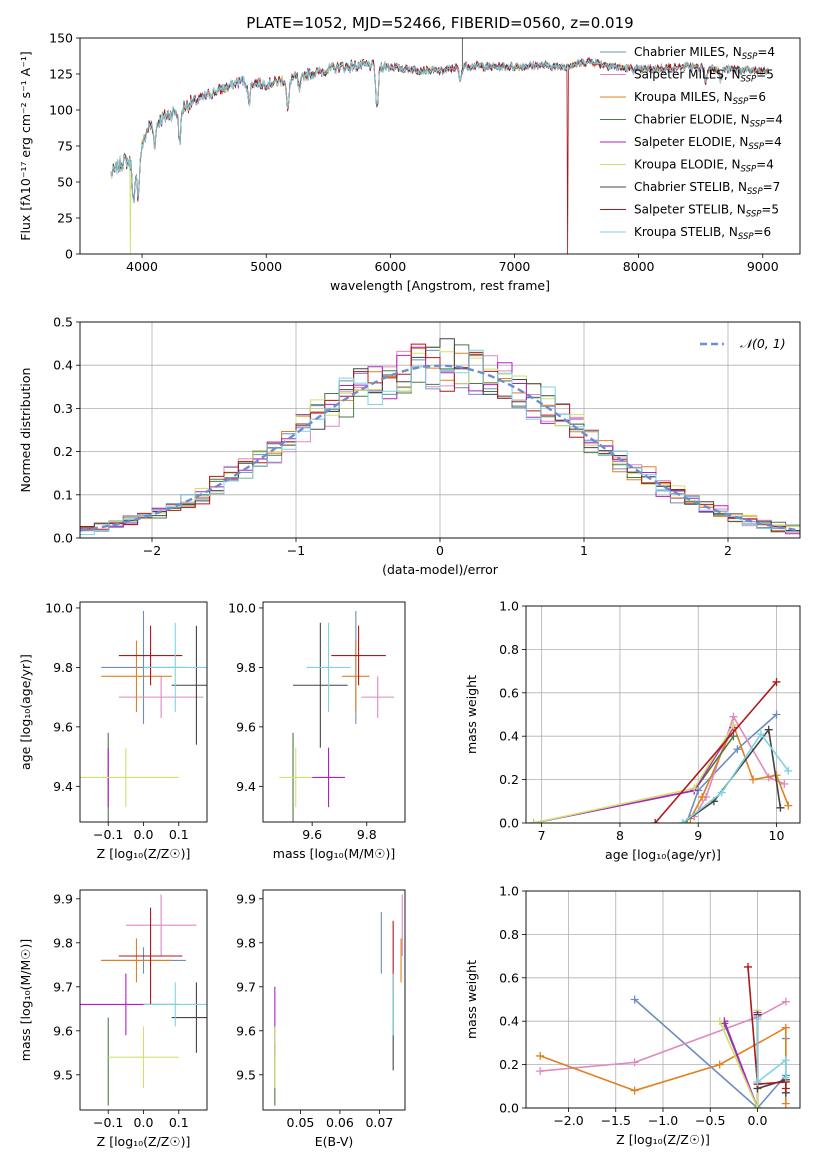 Image resolution: width=819 pixels, height=1170 pixels. Describe the element at coordinates (179, 1122) in the screenshot. I see `x-tick-label: 0.1` at that location.